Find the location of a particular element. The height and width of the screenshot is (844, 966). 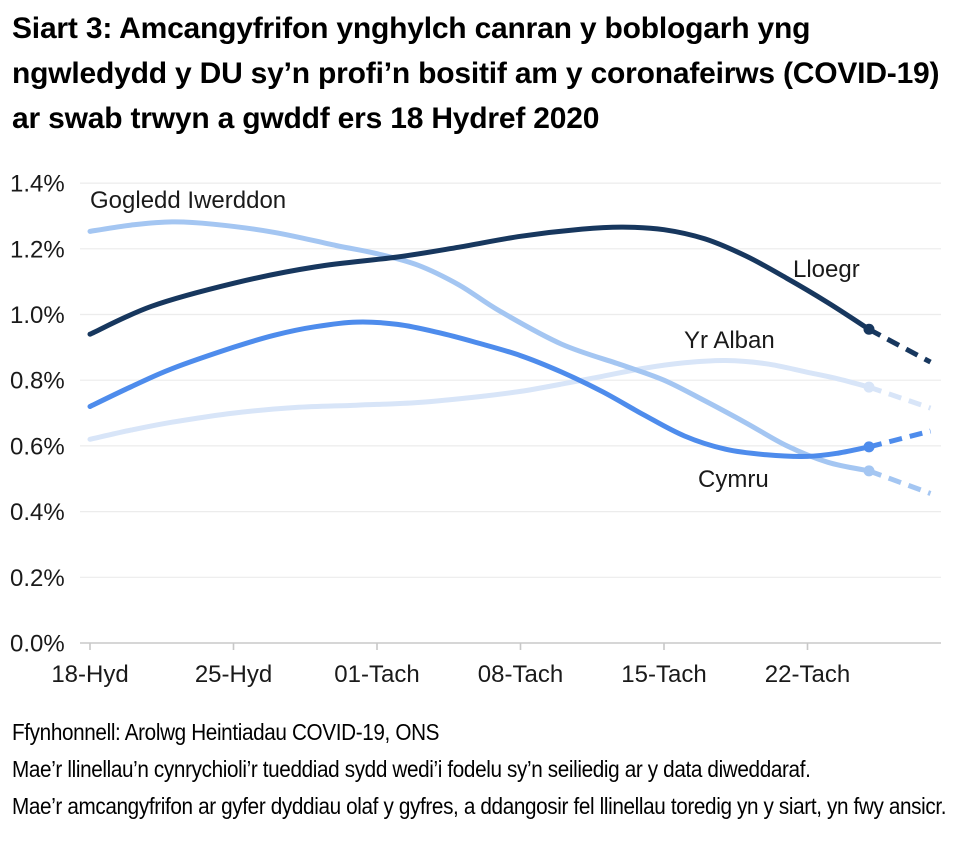

x-axis-label: 18-Hyd is located at coordinates (89, 674).